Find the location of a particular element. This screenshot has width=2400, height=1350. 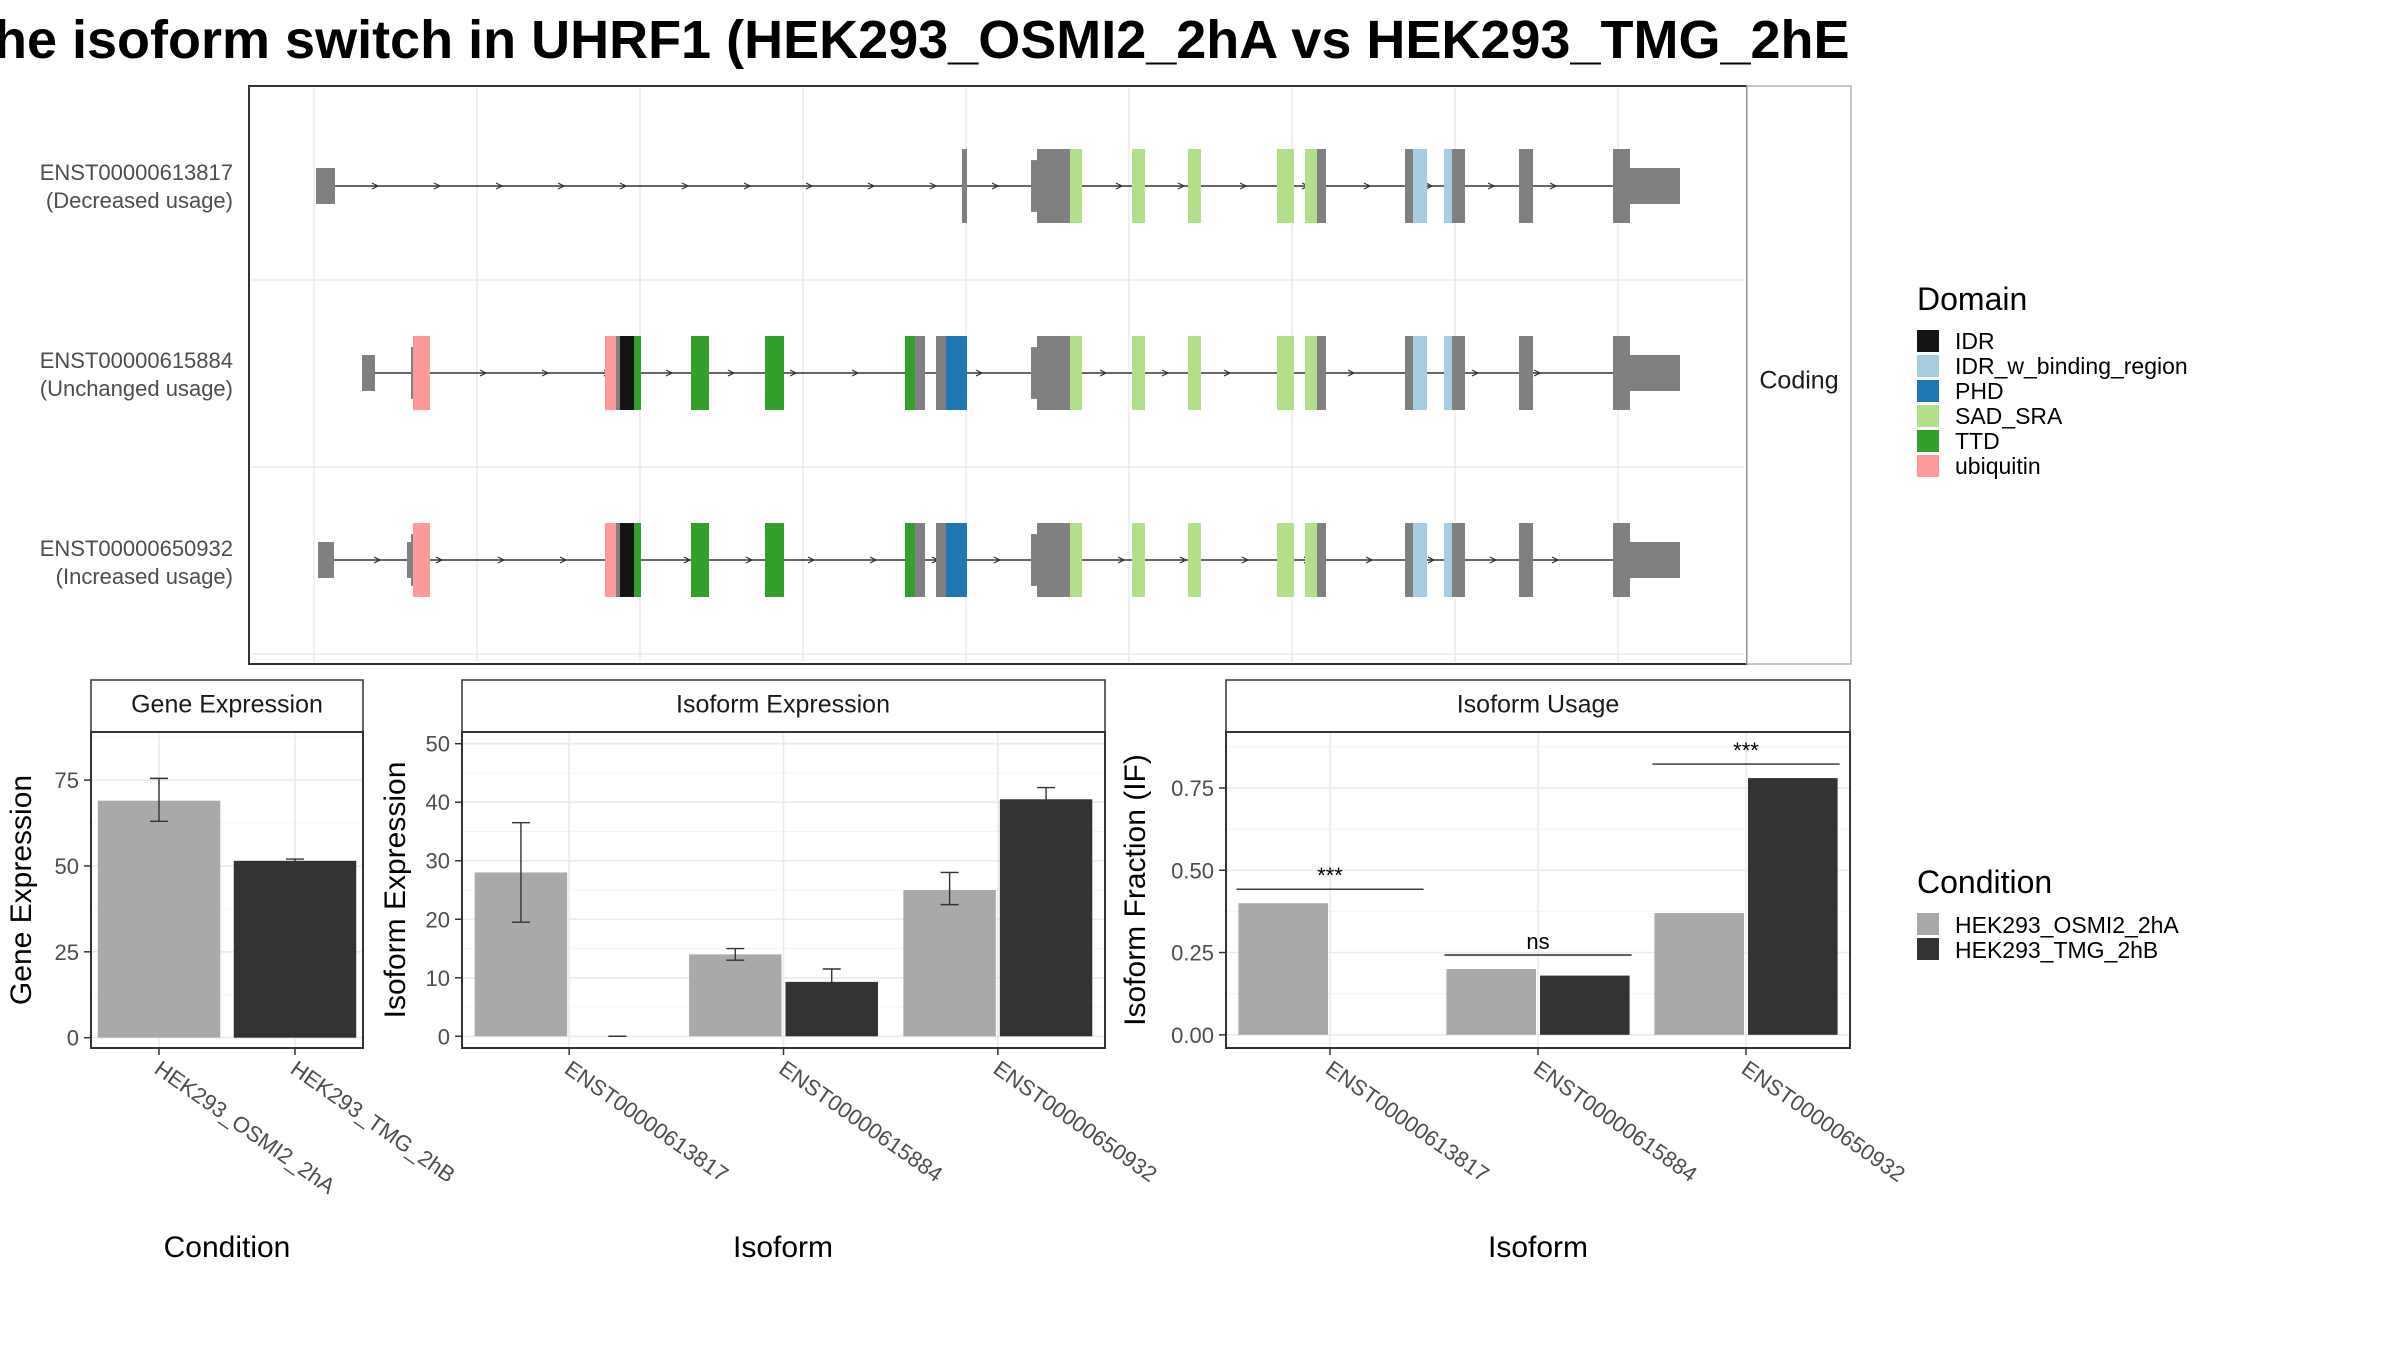

isoform-usage-y-title: Isoform Fraction (IF) is located at coordinates (1135, 890).